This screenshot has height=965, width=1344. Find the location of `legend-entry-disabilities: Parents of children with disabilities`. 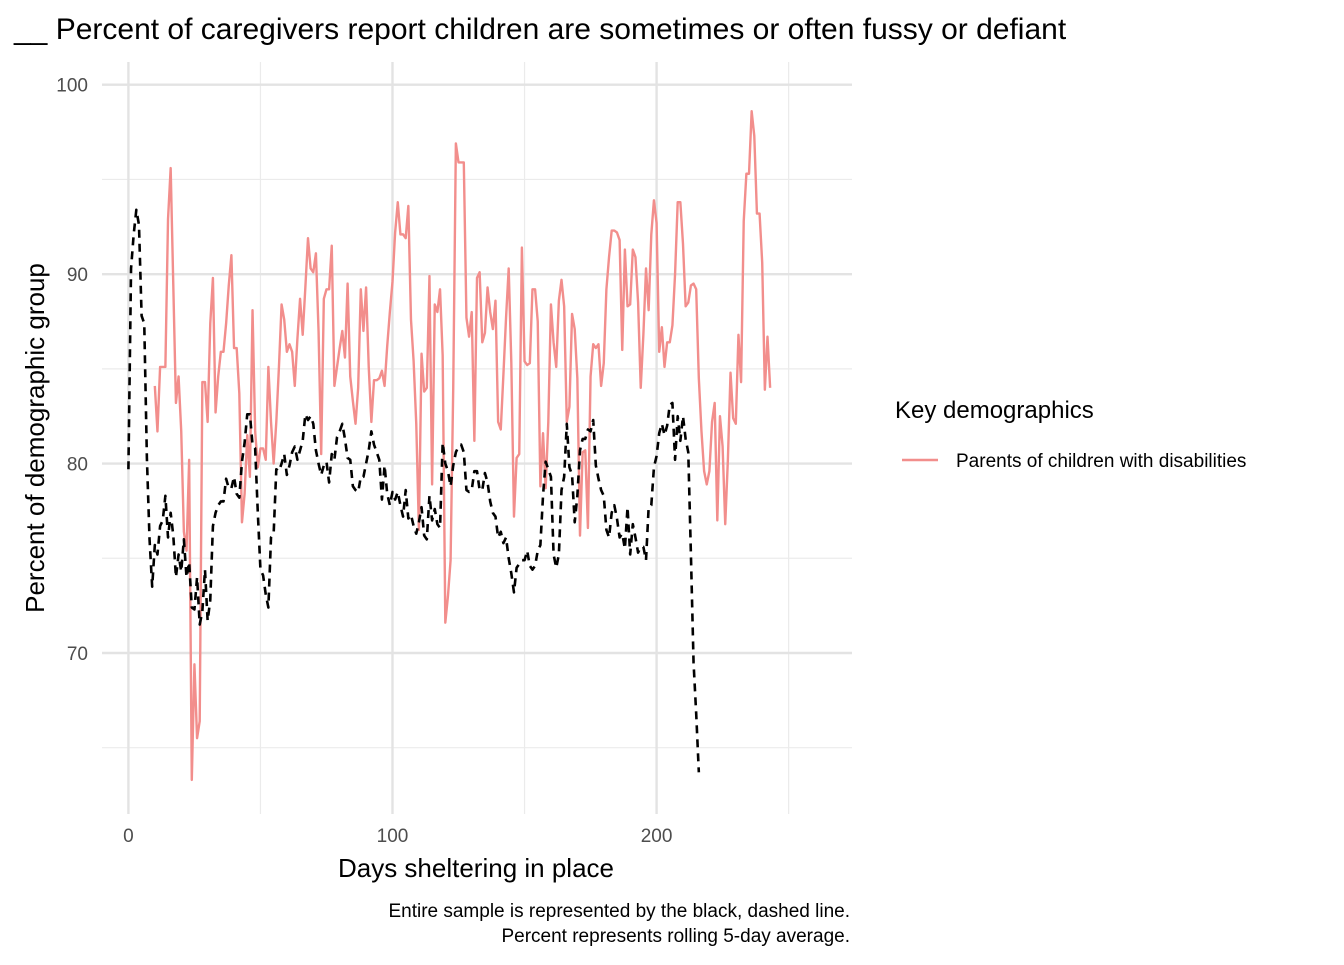

legend-entry-disabilities: Parents of children with disabilities is located at coordinates (1101, 461).